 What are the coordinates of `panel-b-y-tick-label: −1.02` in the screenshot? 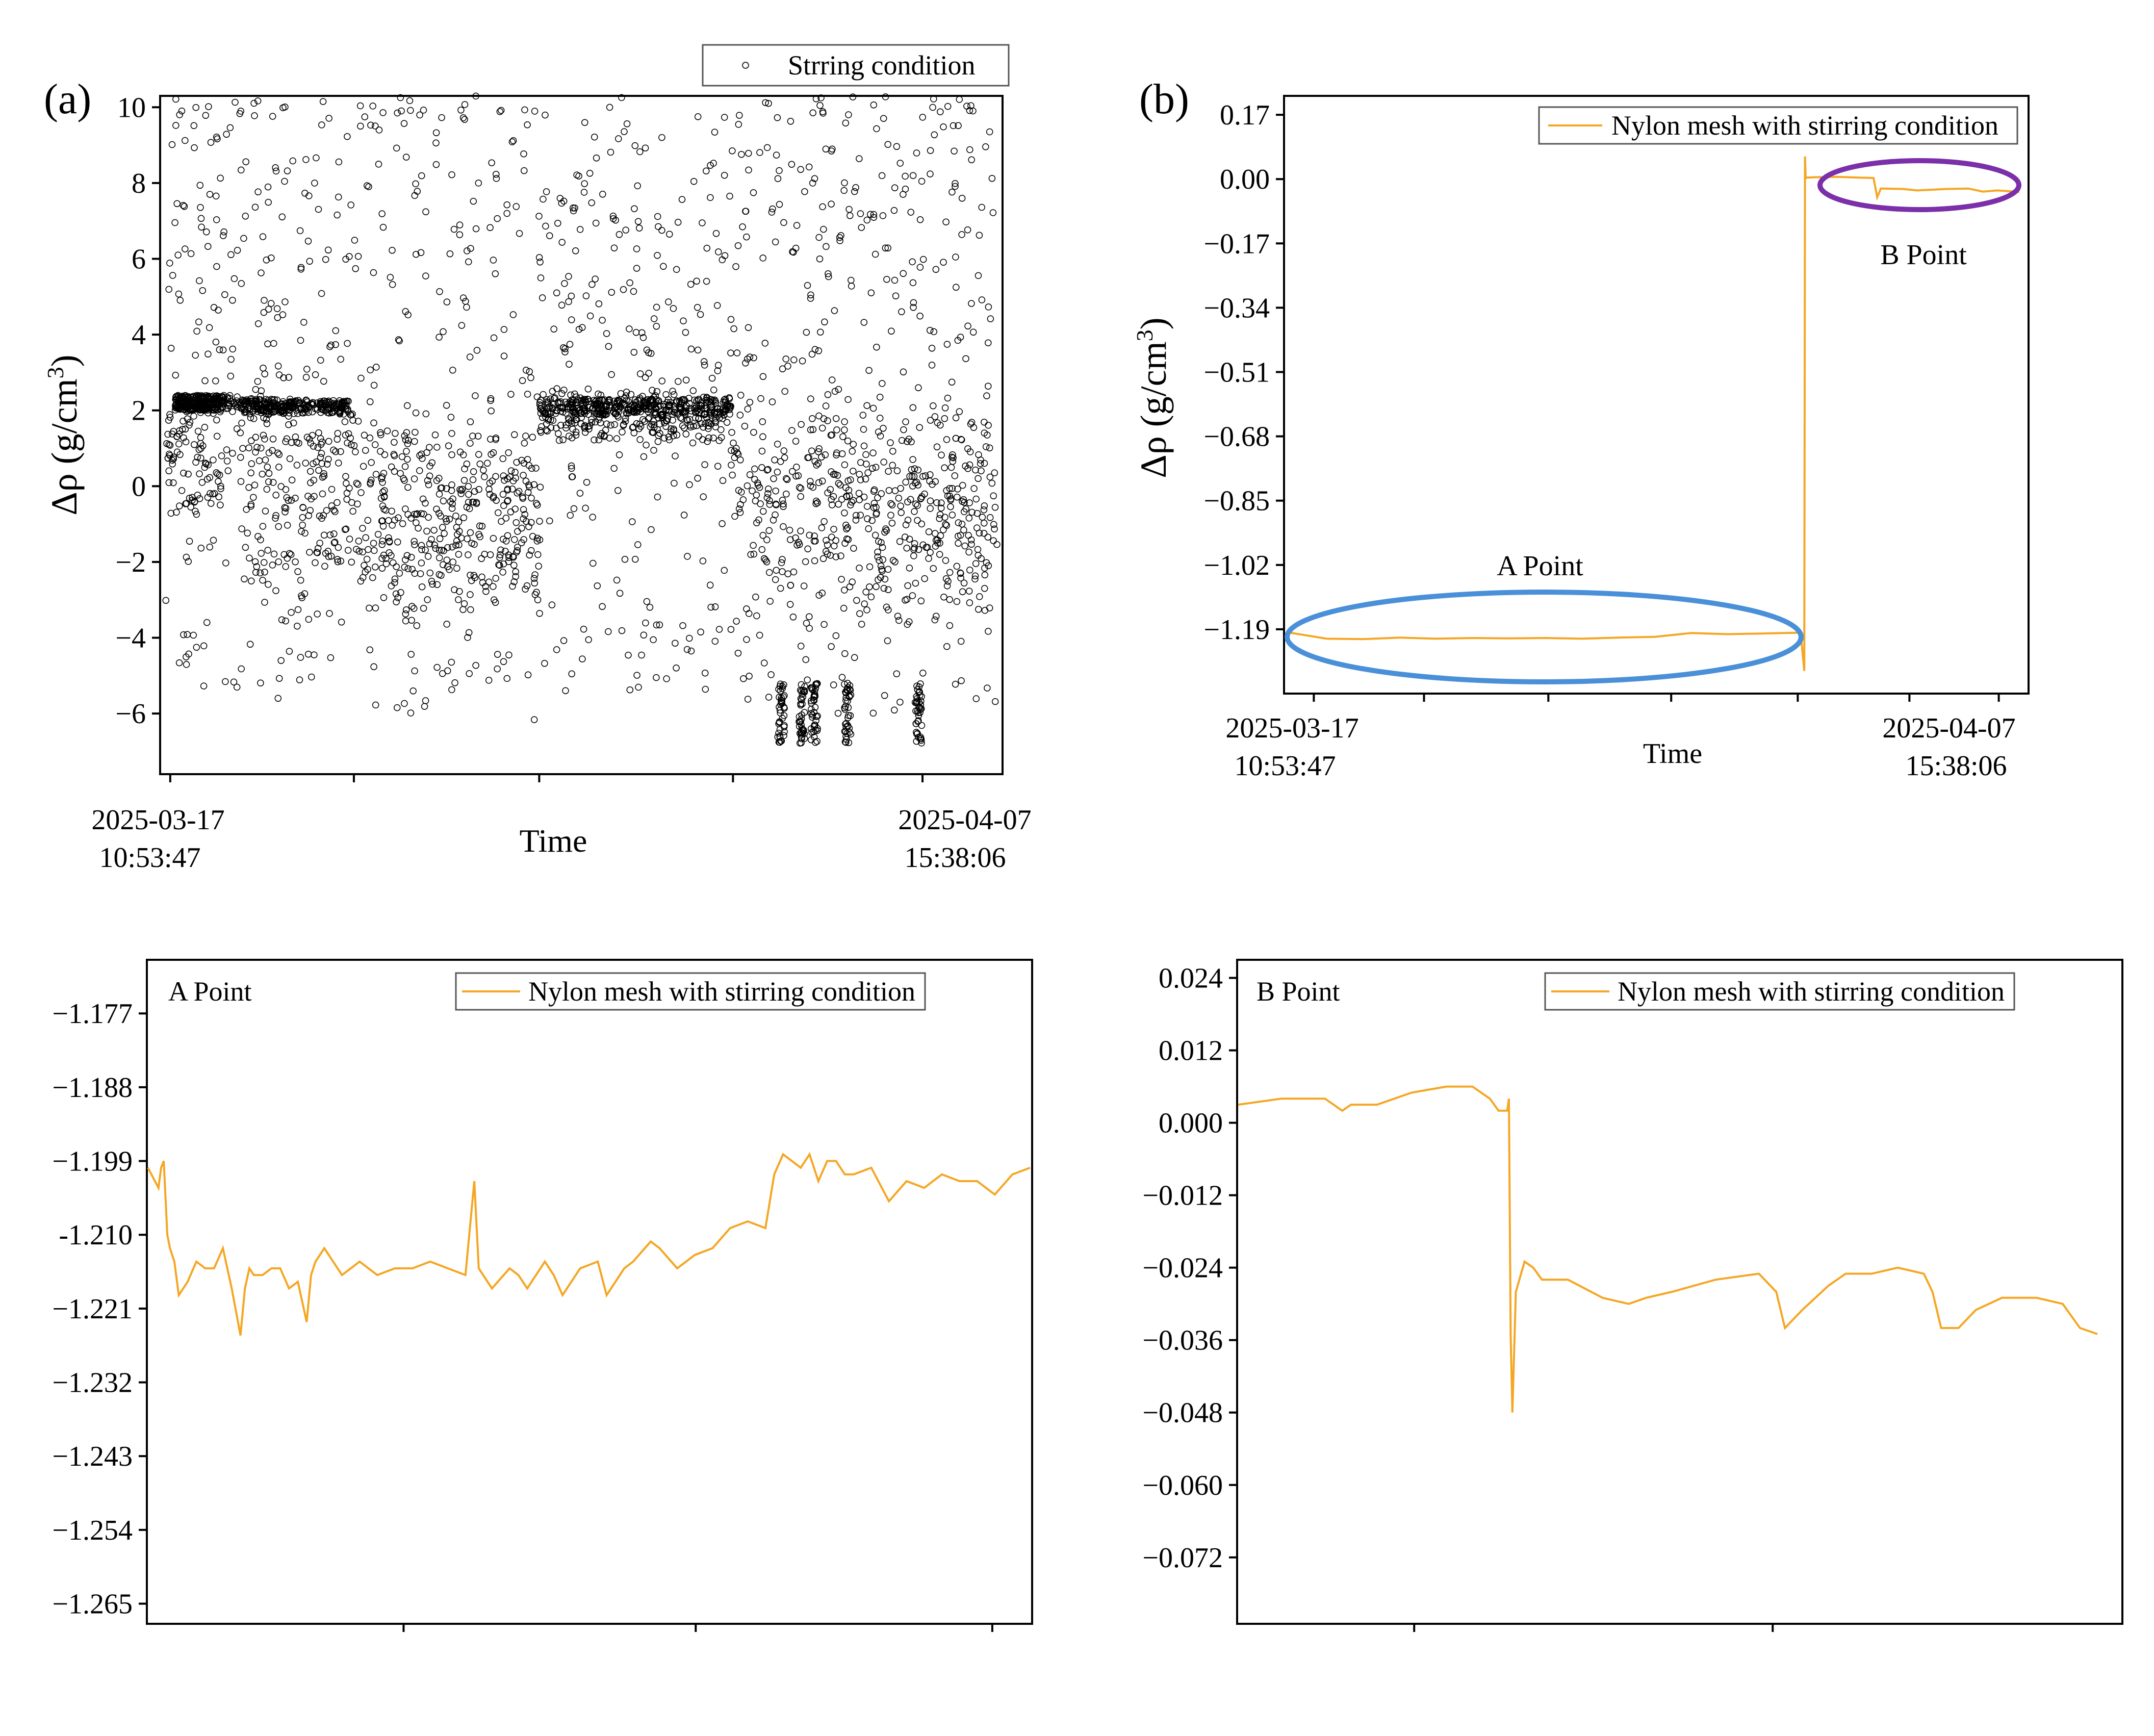 It's located at (1236, 565).